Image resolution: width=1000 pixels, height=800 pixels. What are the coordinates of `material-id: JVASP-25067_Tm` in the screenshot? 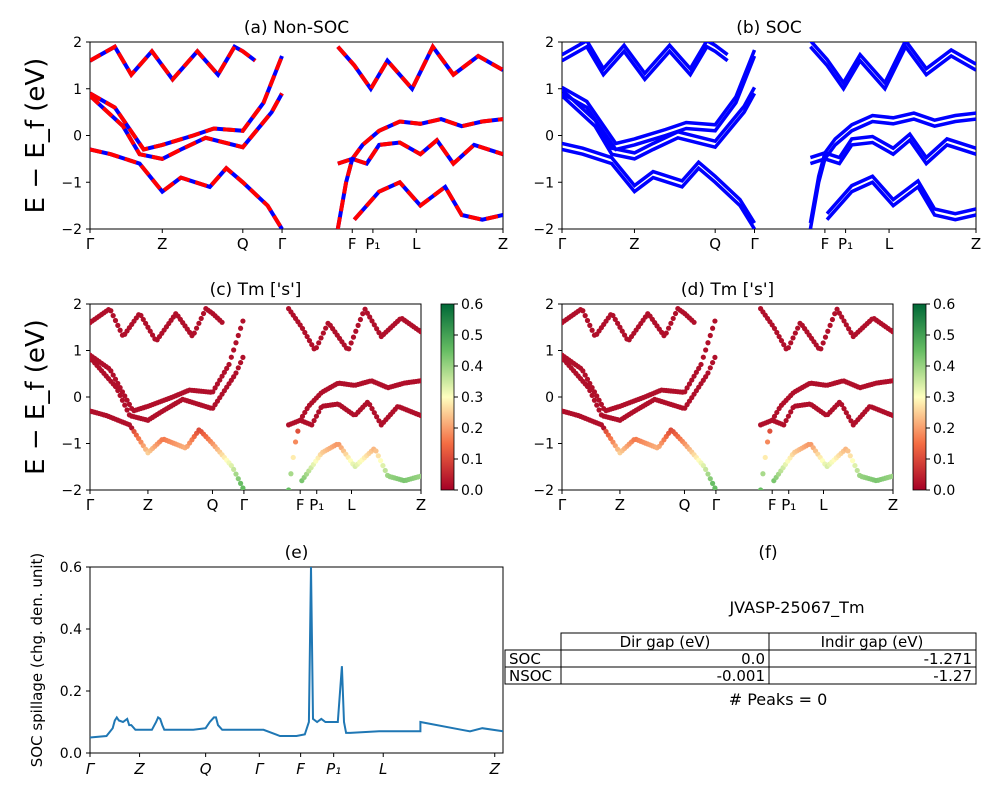 It's located at (796, 608).